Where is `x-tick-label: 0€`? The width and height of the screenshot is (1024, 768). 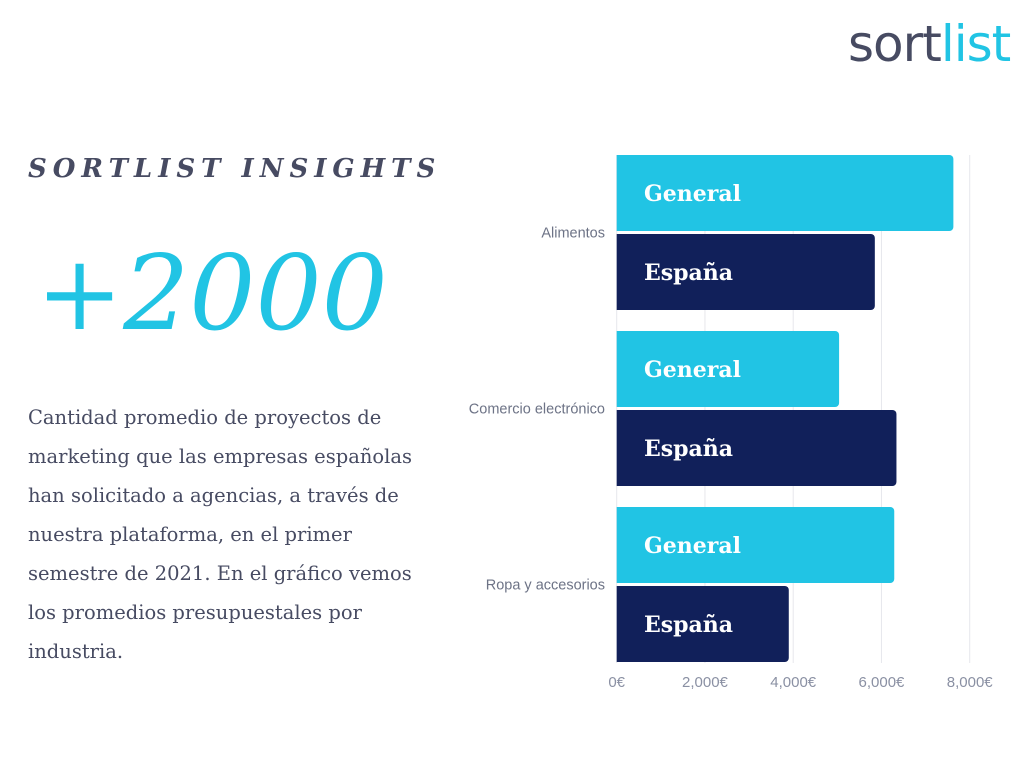 x-tick-label: 0€ is located at coordinates (616, 682).